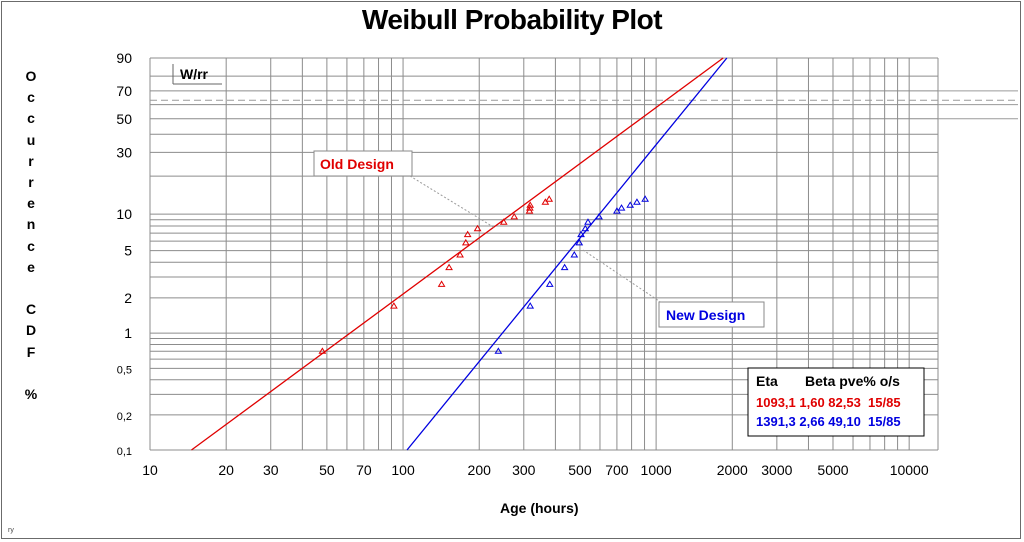  I want to click on method-label: W/rr, so click(194, 74).